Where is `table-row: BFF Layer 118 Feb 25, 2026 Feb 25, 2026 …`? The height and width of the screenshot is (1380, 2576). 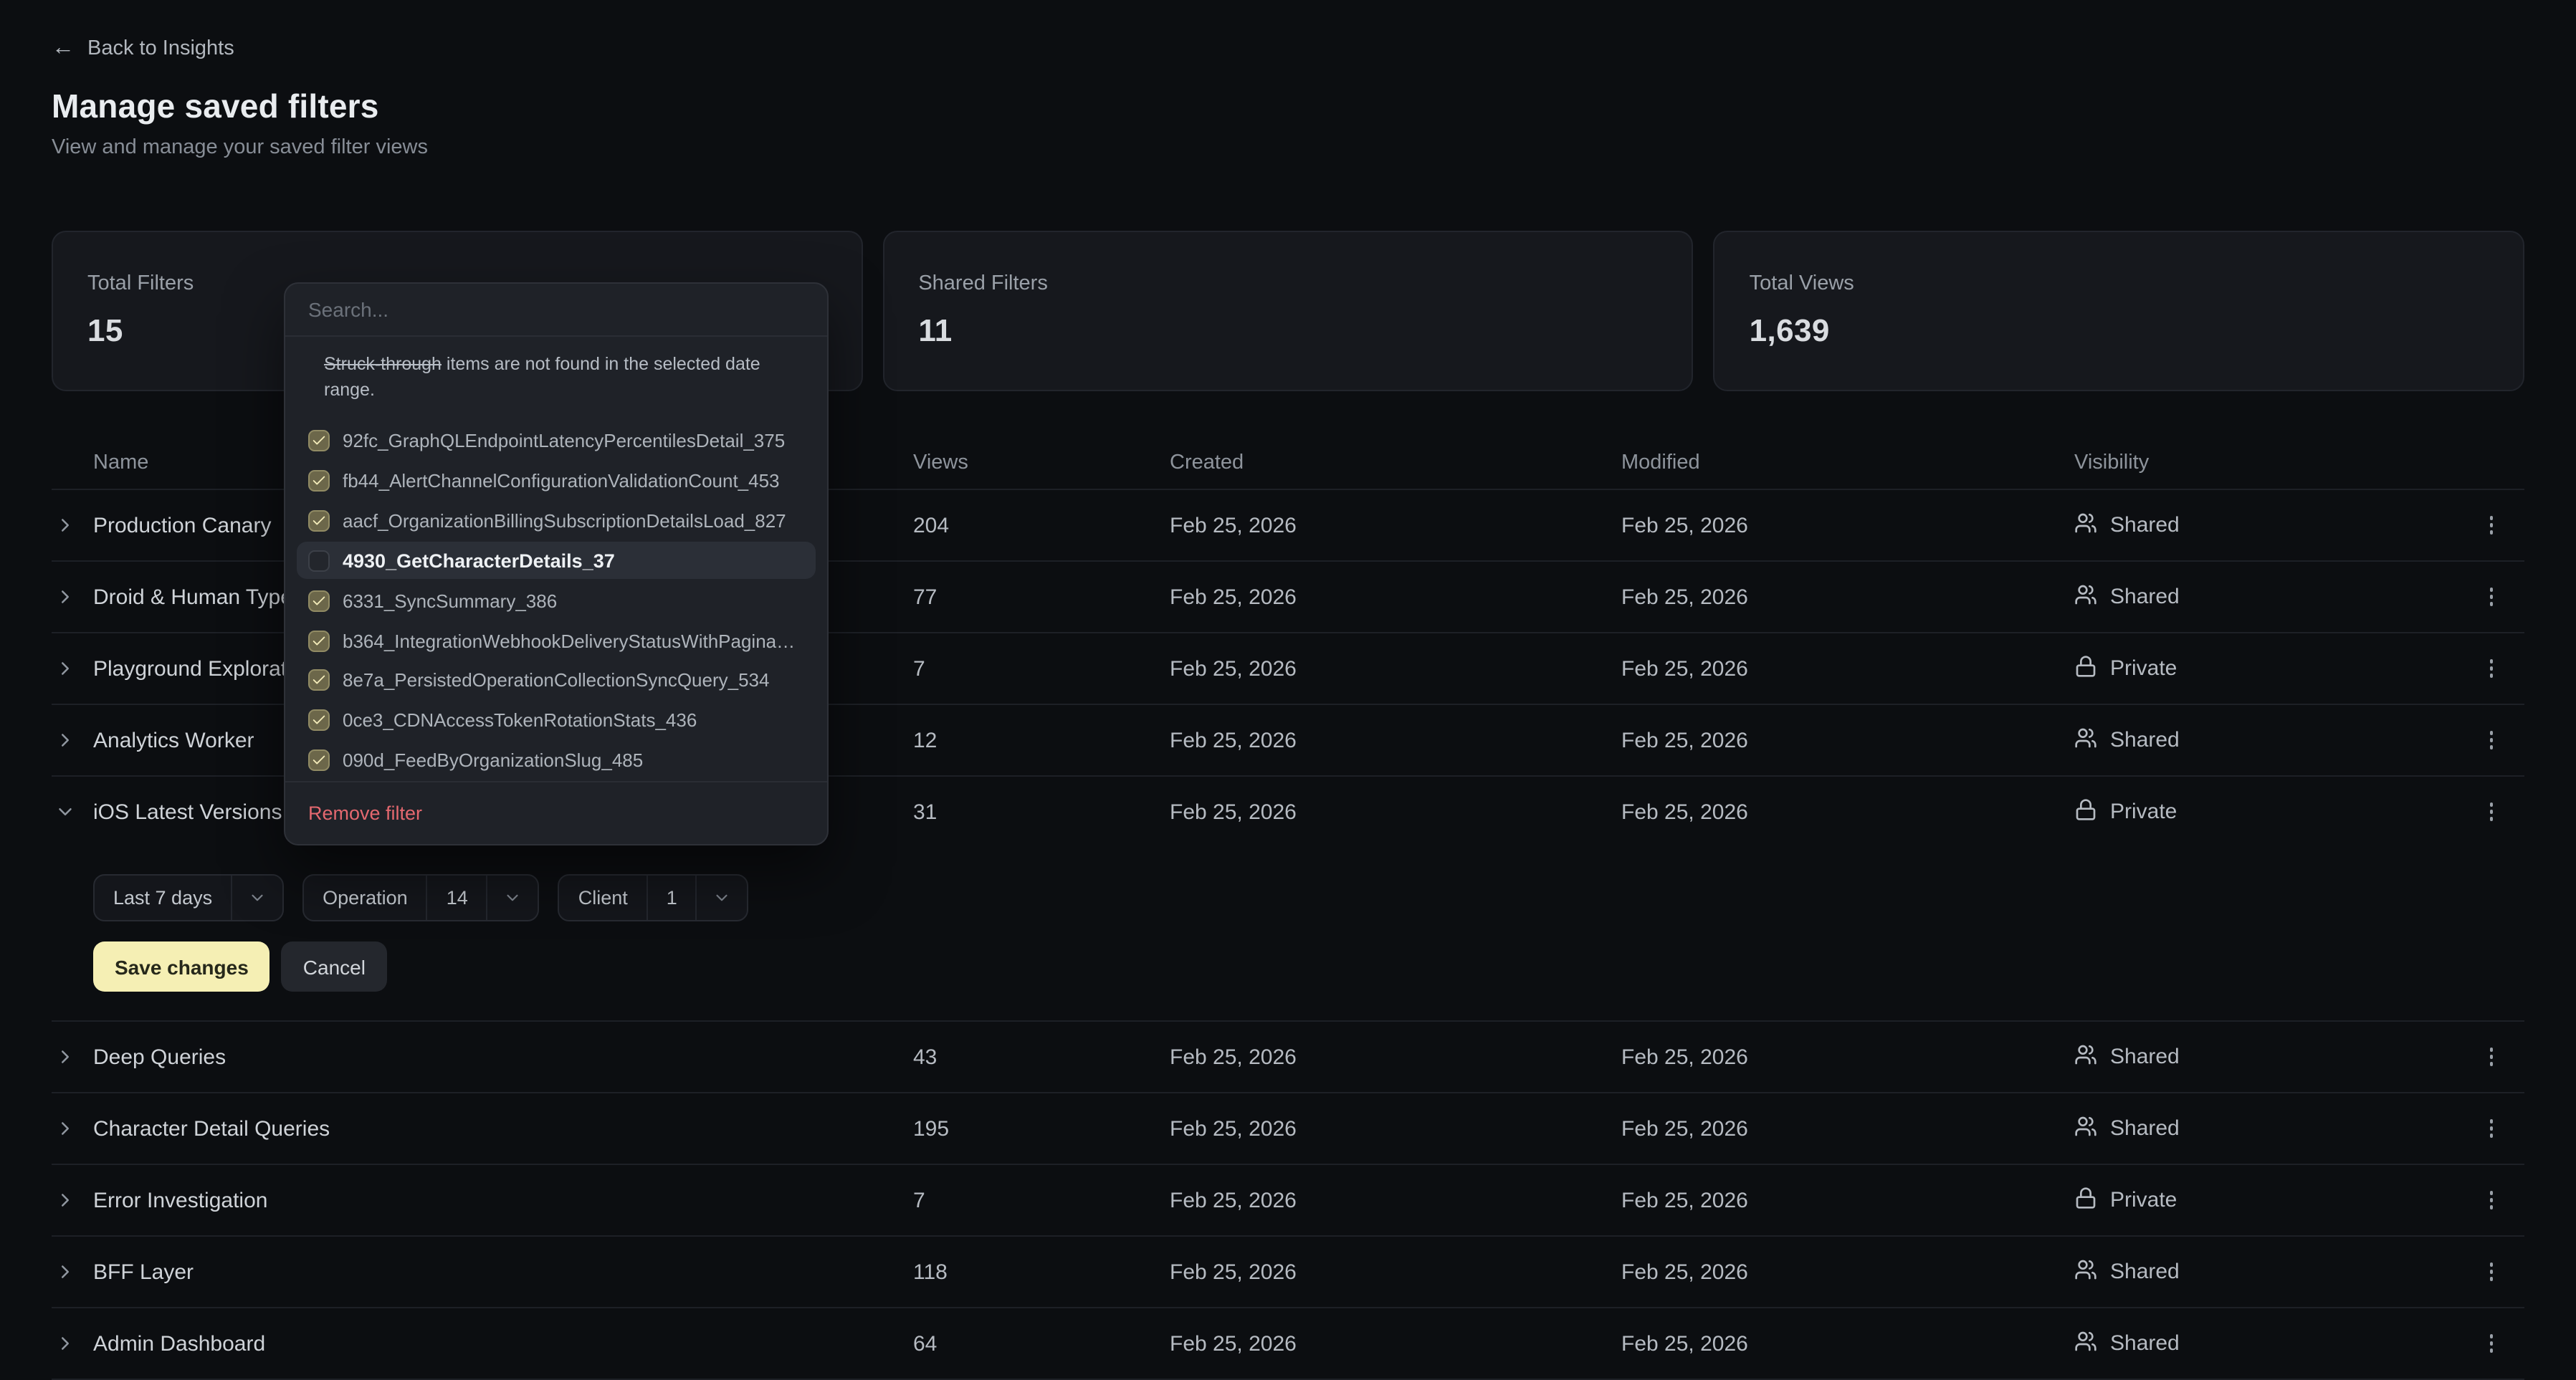
table-row: BFF Layer 118 Feb 25, 2026 Feb 25, 2026 … is located at coordinates (1288, 1272).